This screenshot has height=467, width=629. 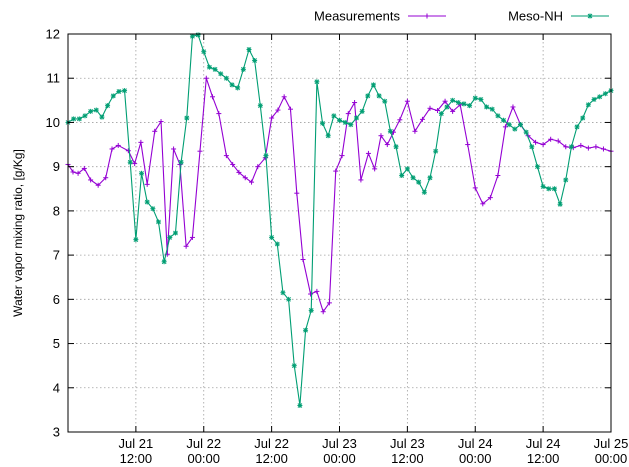 What do you see at coordinates (53, 34) in the screenshot?
I see `y-tick-label: 12` at bounding box center [53, 34].